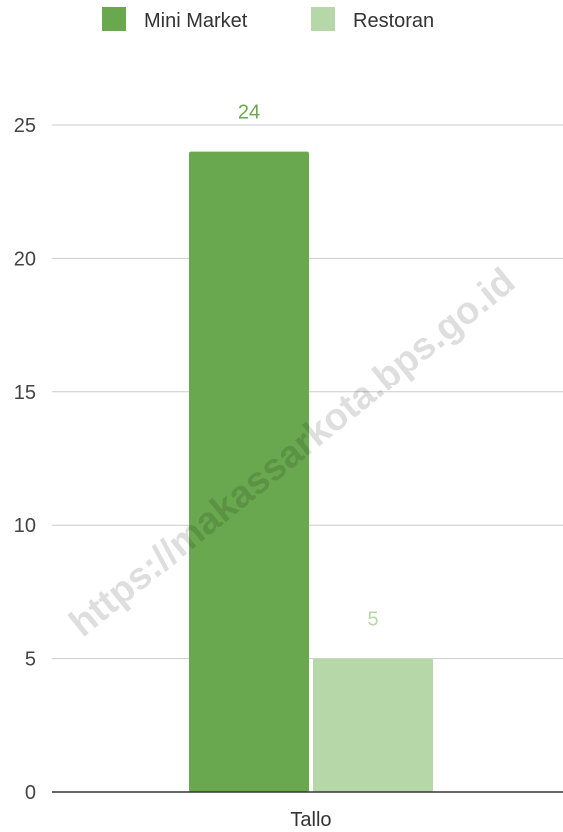 The height and width of the screenshot is (832, 563). Describe the element at coordinates (249, 113) in the screenshot. I see `data-label: 24` at that location.